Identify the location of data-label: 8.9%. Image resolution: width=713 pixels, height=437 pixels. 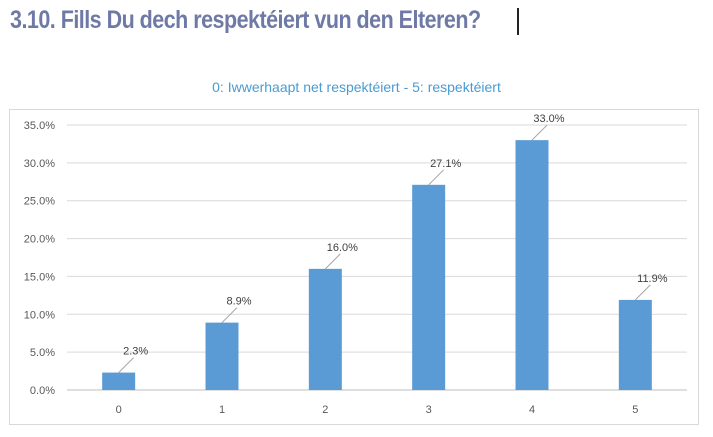
(238, 302).